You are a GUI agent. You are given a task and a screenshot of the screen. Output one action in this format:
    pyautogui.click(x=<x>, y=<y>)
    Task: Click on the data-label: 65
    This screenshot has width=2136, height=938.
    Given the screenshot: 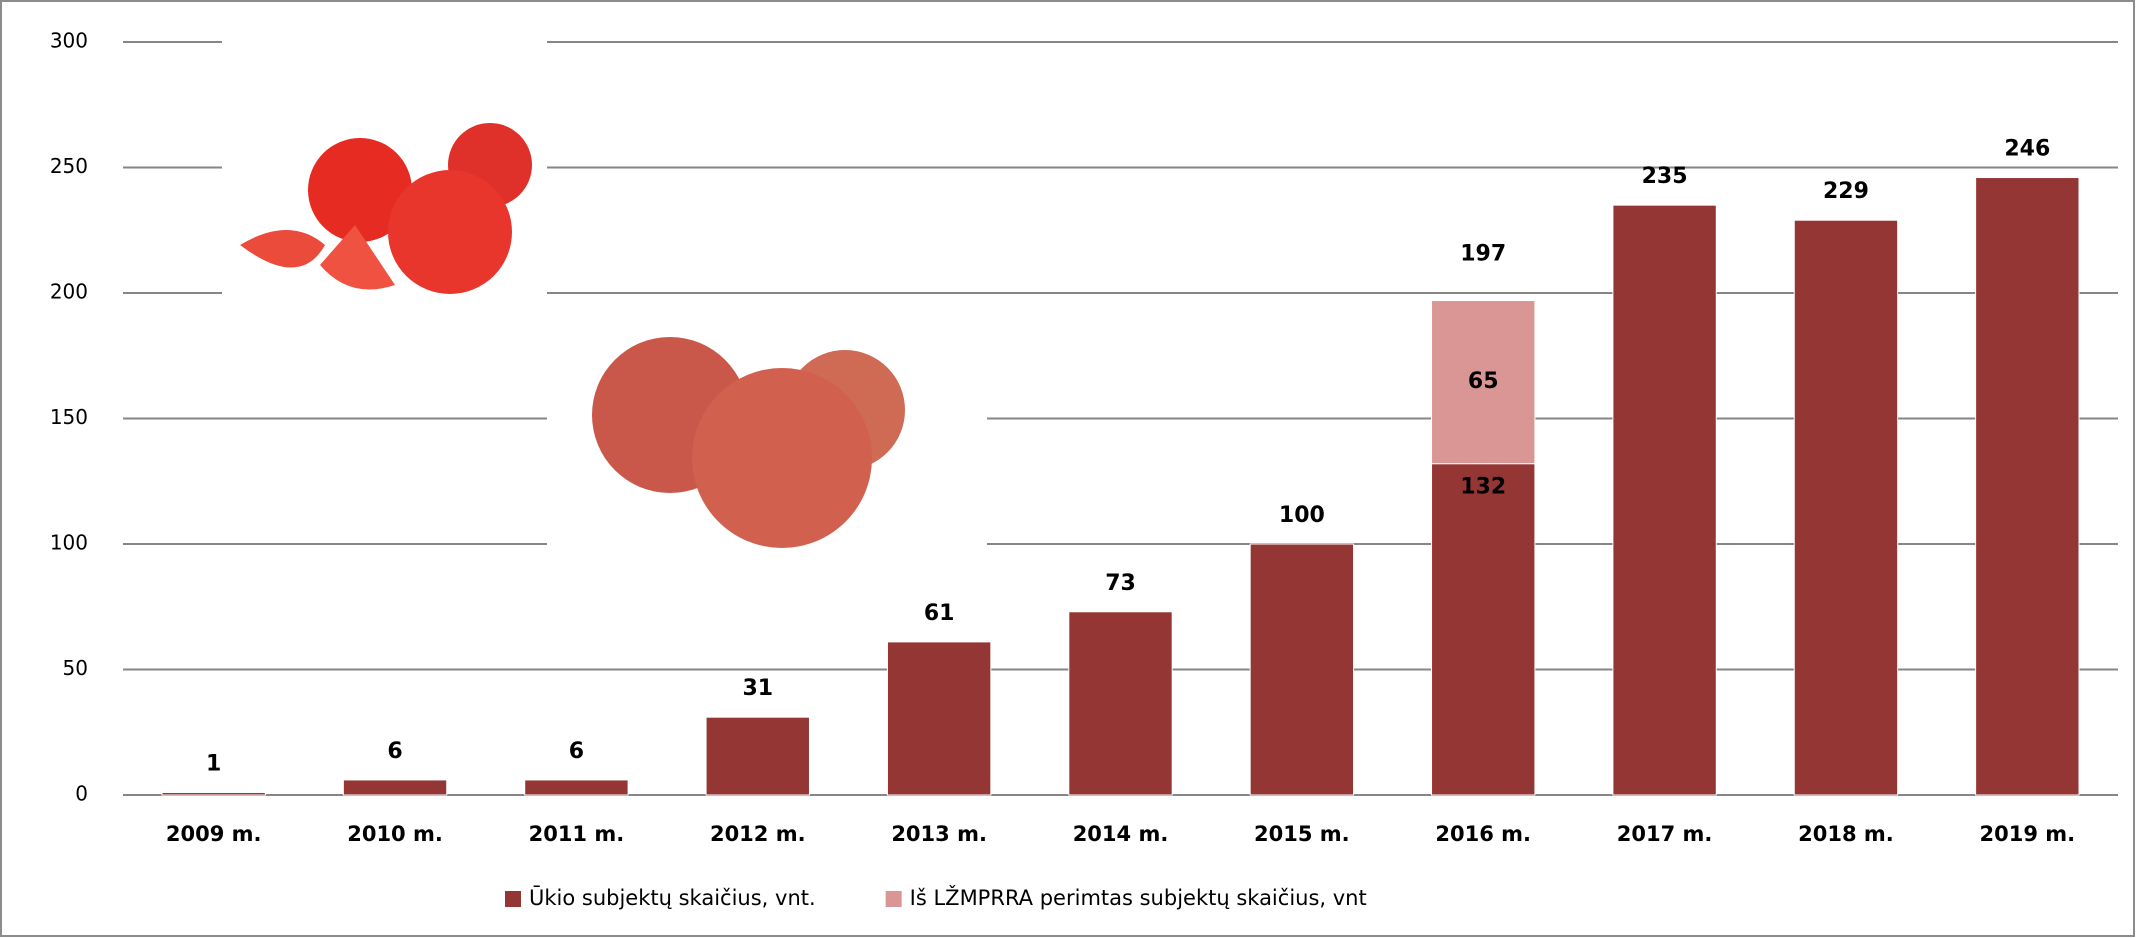 What is the action you would take?
    pyautogui.click(x=1483, y=381)
    